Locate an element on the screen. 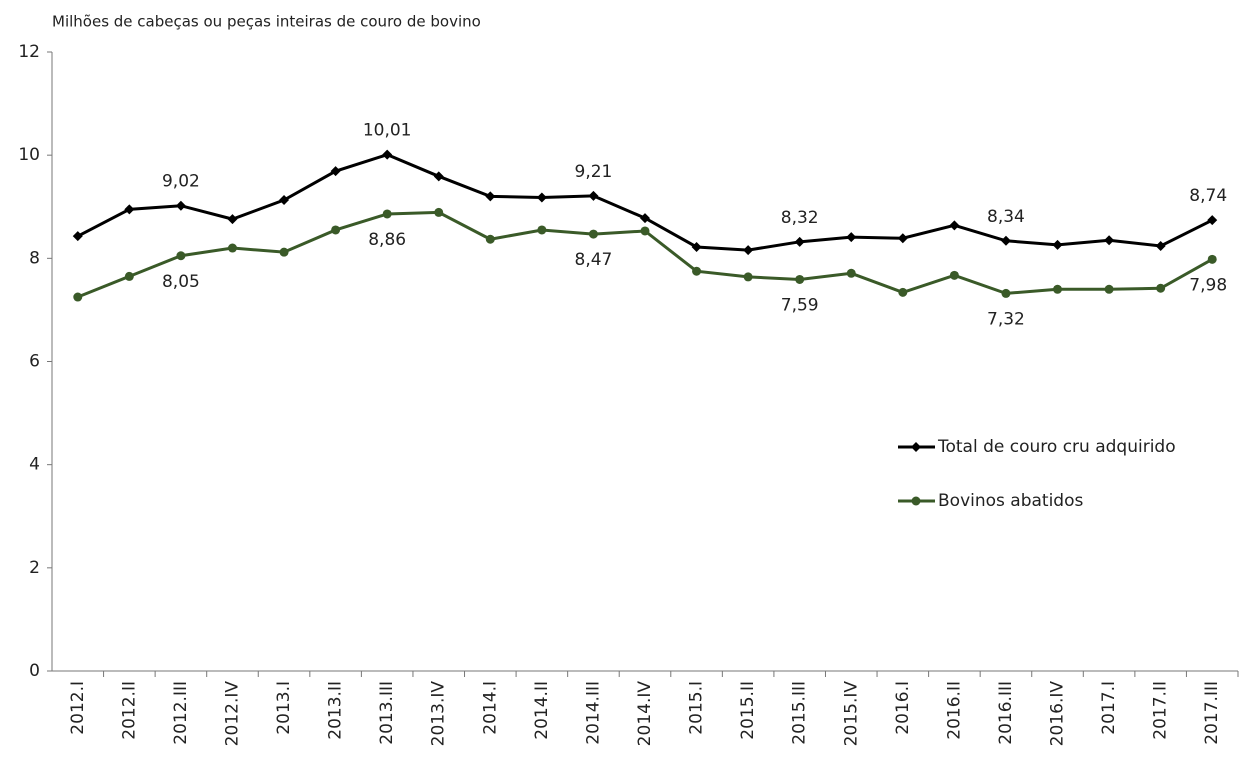  data-label: 7,98 is located at coordinates (1208, 285).